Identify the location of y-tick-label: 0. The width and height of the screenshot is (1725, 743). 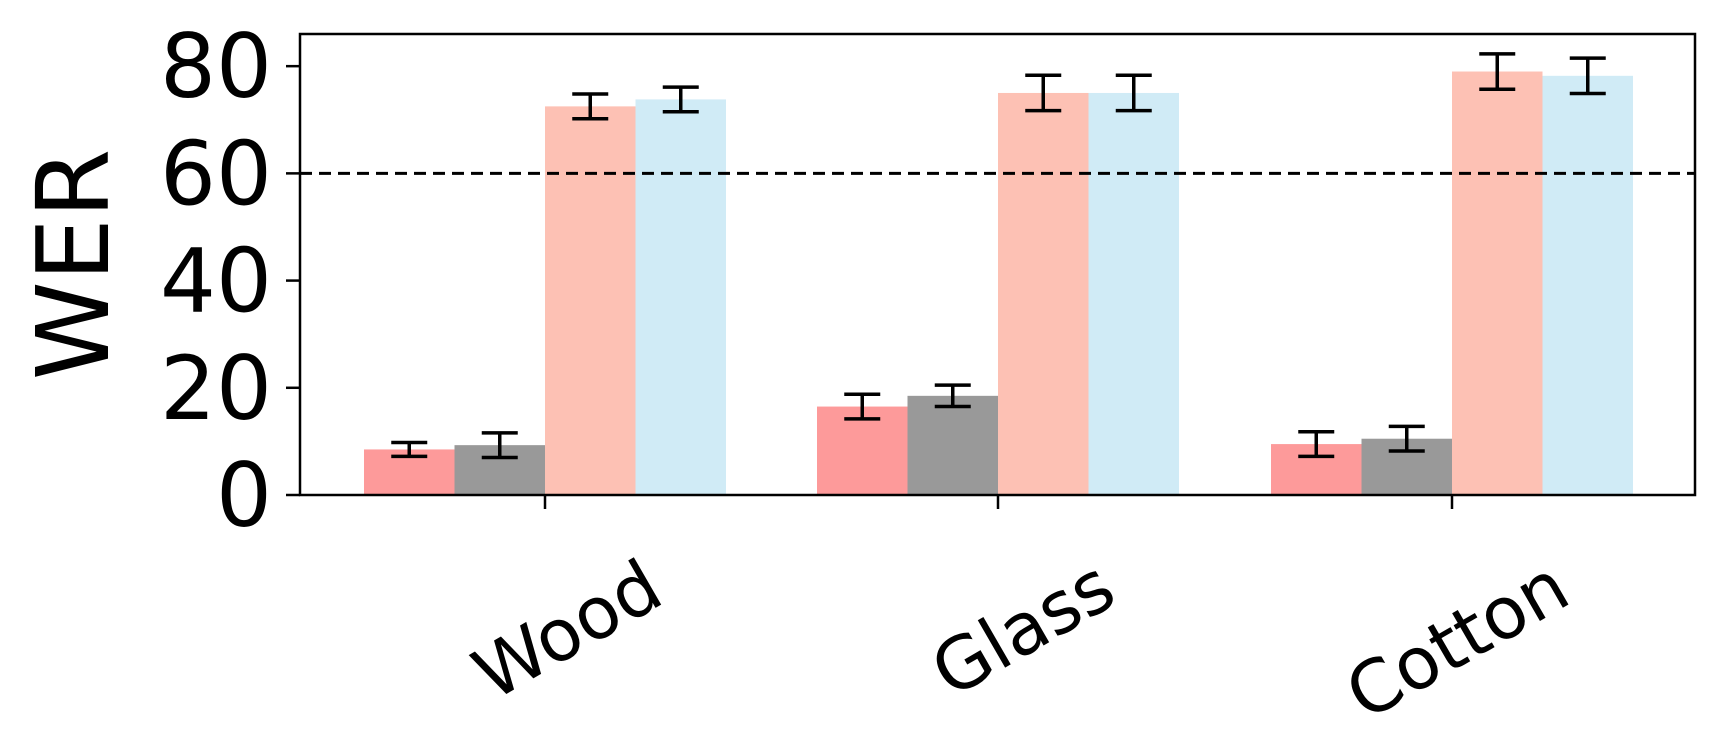
(244, 495).